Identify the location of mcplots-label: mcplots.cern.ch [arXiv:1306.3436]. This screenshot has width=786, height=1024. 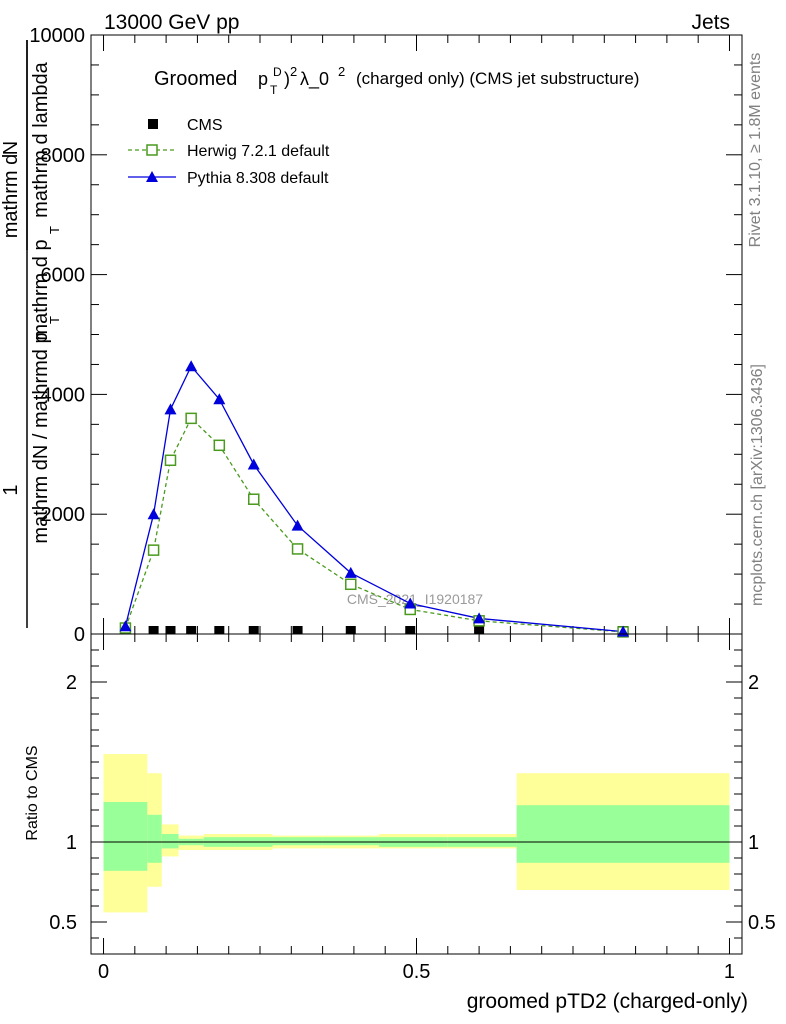
(757, 485).